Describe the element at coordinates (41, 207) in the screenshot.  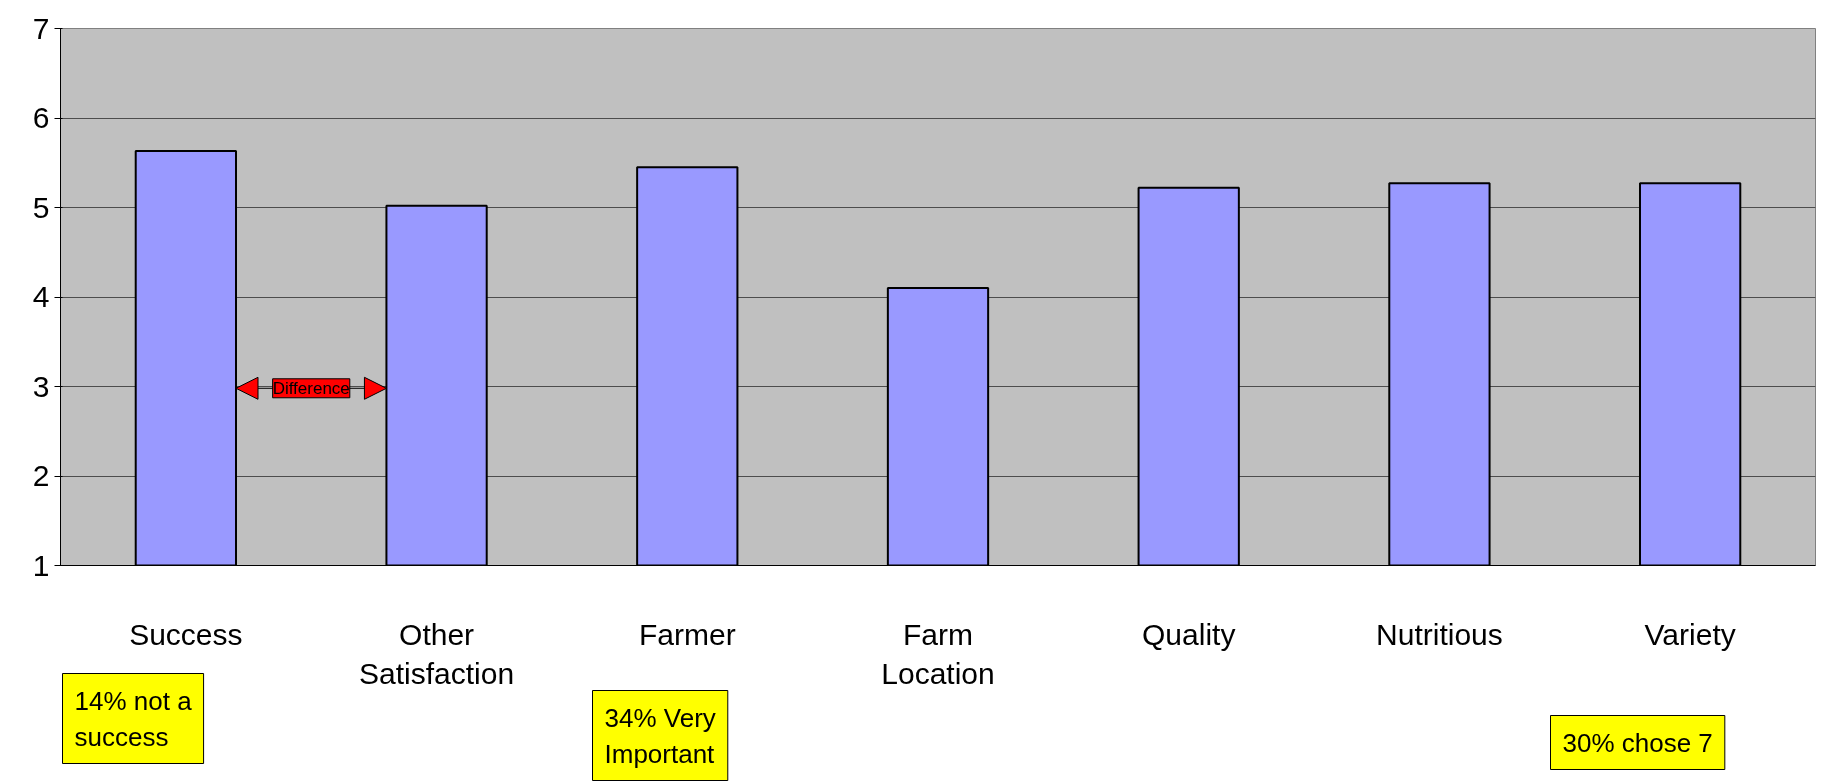
I see `y-tick-label: 5` at that location.